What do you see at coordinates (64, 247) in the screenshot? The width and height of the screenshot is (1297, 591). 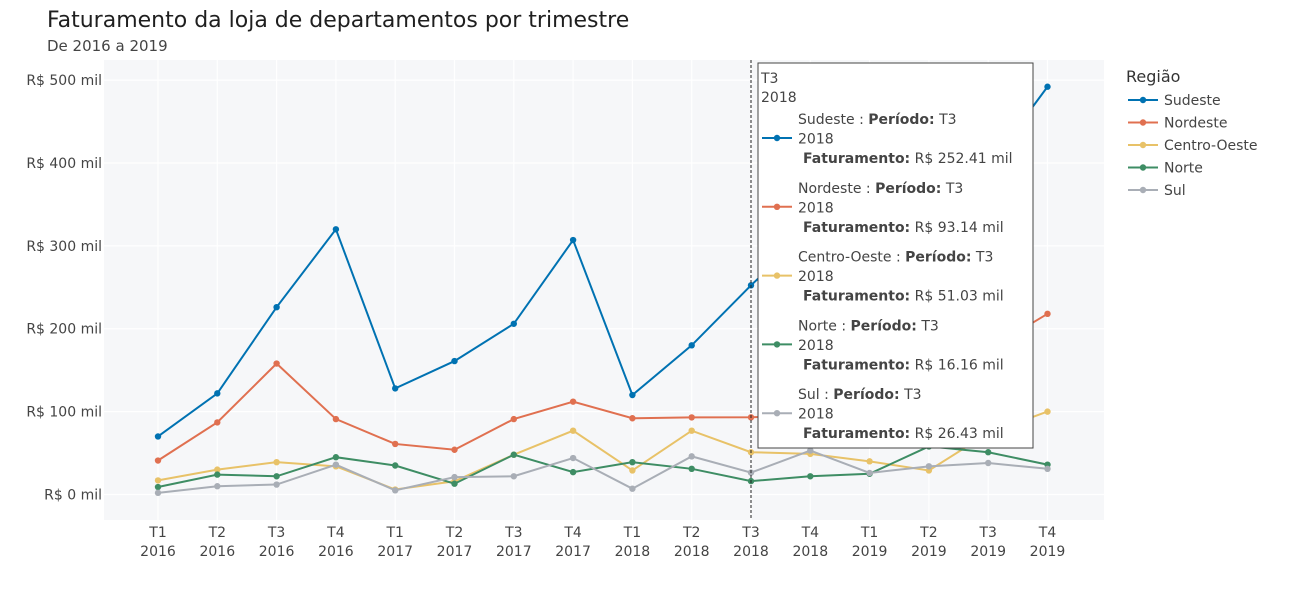 I see `y-tick-label: R$ 300 mil` at bounding box center [64, 247].